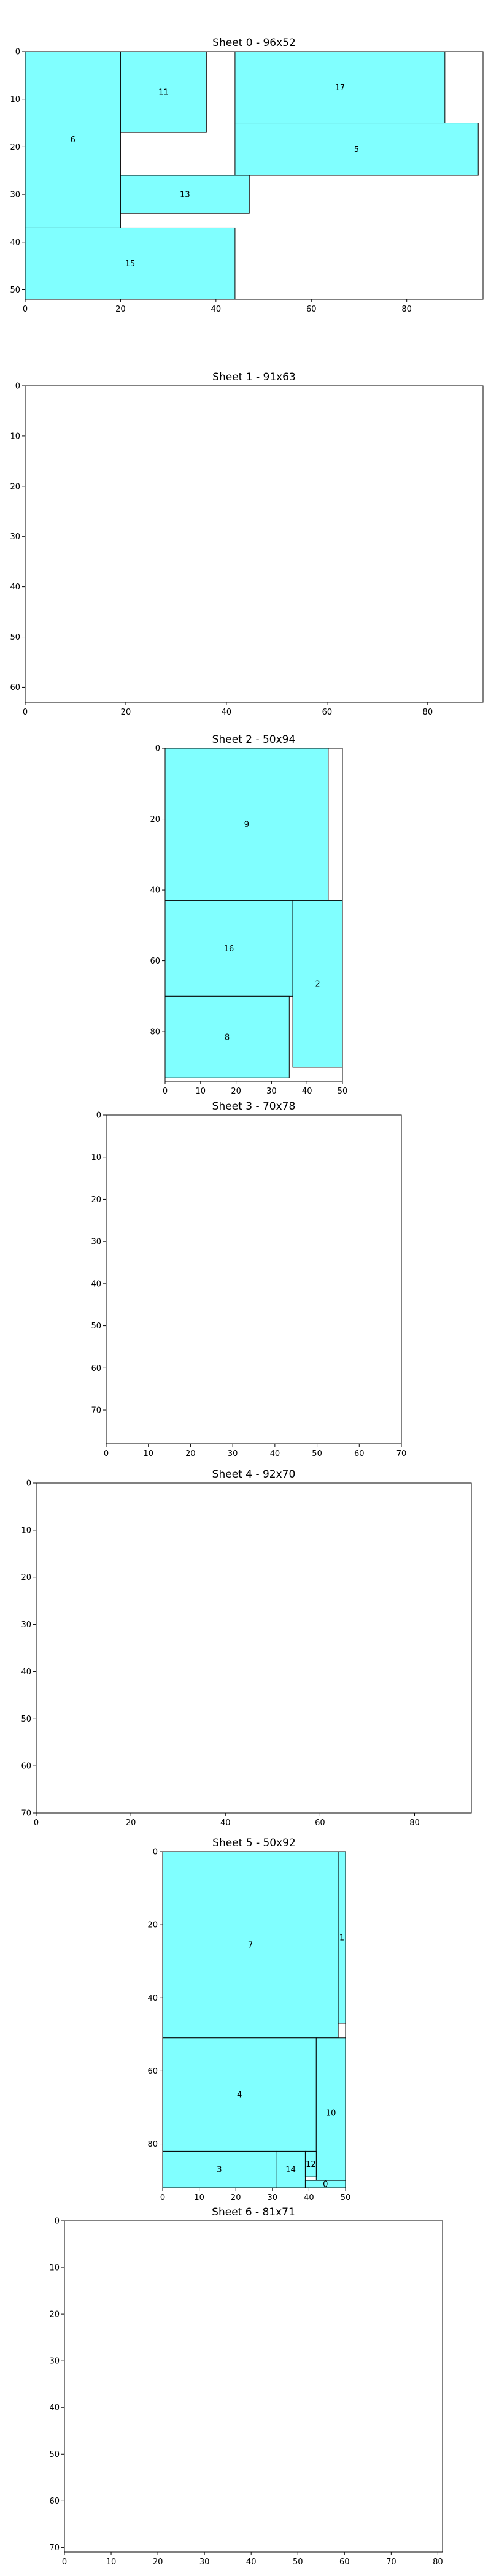 The height and width of the screenshot is (2576, 491). I want to click on piece-label: 17, so click(341, 88).